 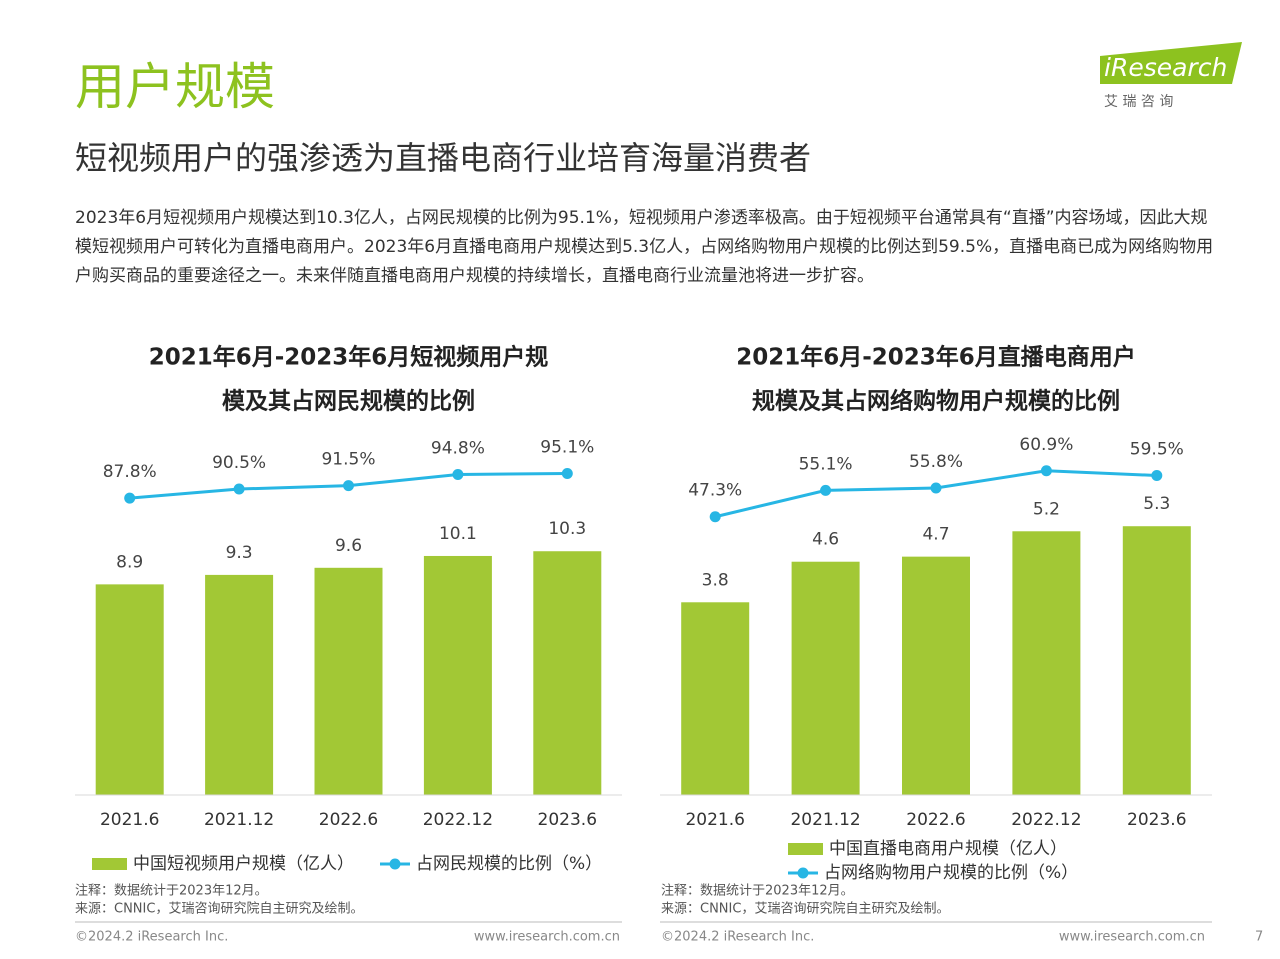 What do you see at coordinates (936, 462) in the screenshot?
I see `line-label: 55.8%` at bounding box center [936, 462].